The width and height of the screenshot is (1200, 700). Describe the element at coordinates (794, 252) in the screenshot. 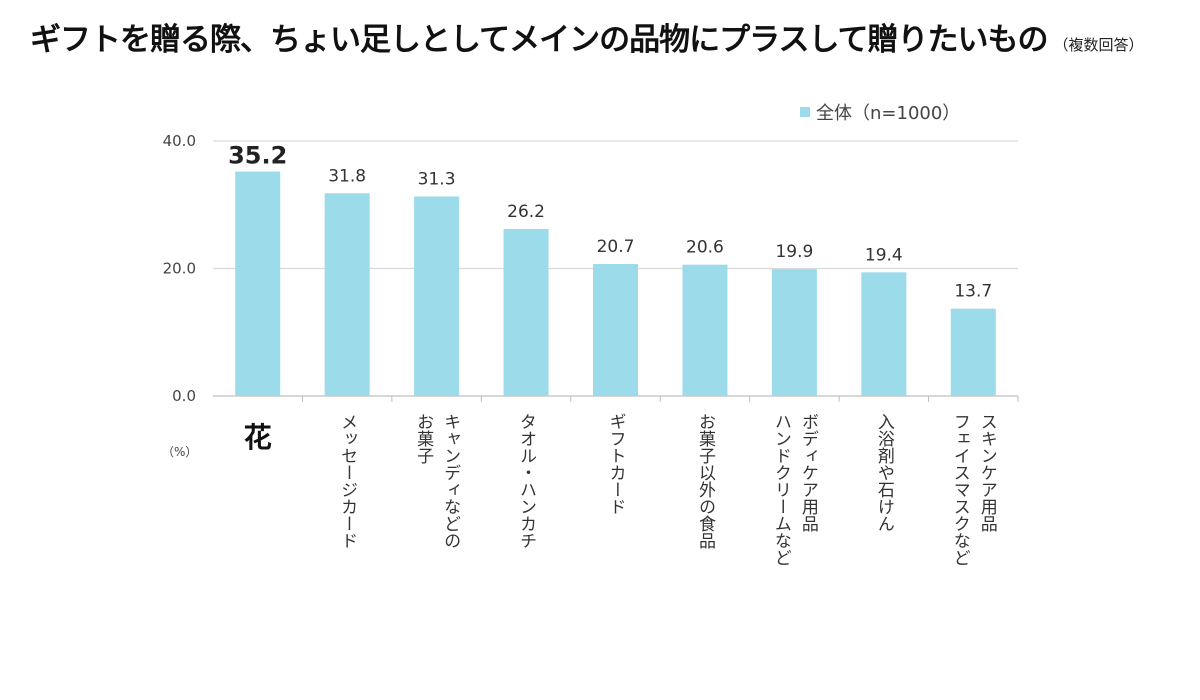

I see `data-label: 19.9` at that location.